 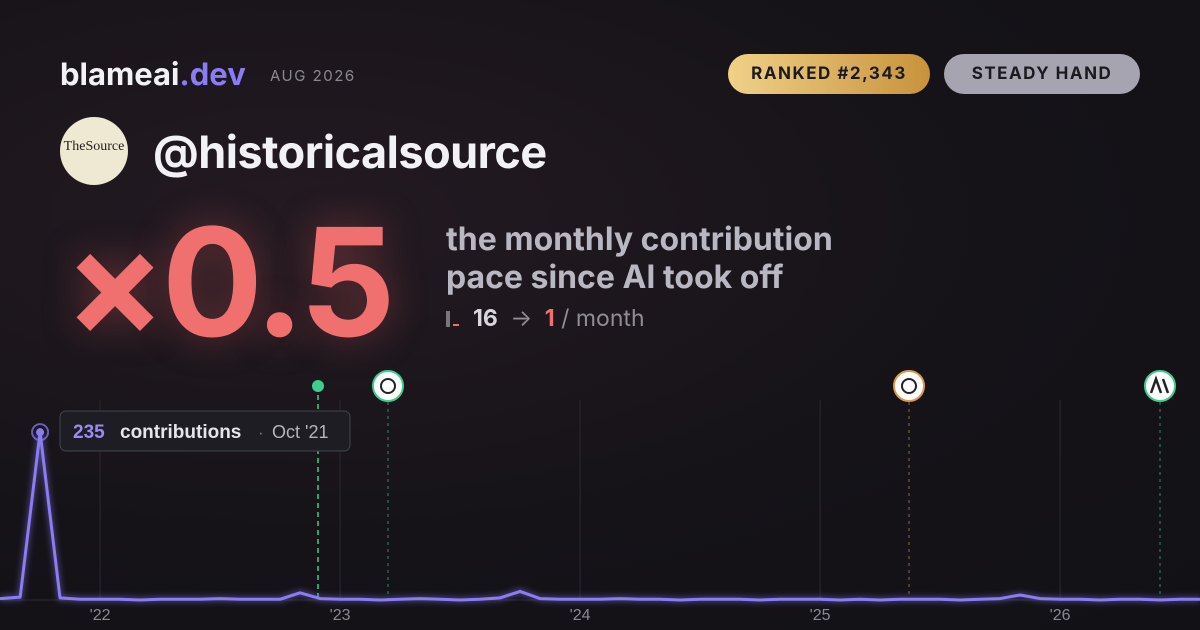 What do you see at coordinates (549, 318) in the screenshot?
I see `after-value: 1` at bounding box center [549, 318].